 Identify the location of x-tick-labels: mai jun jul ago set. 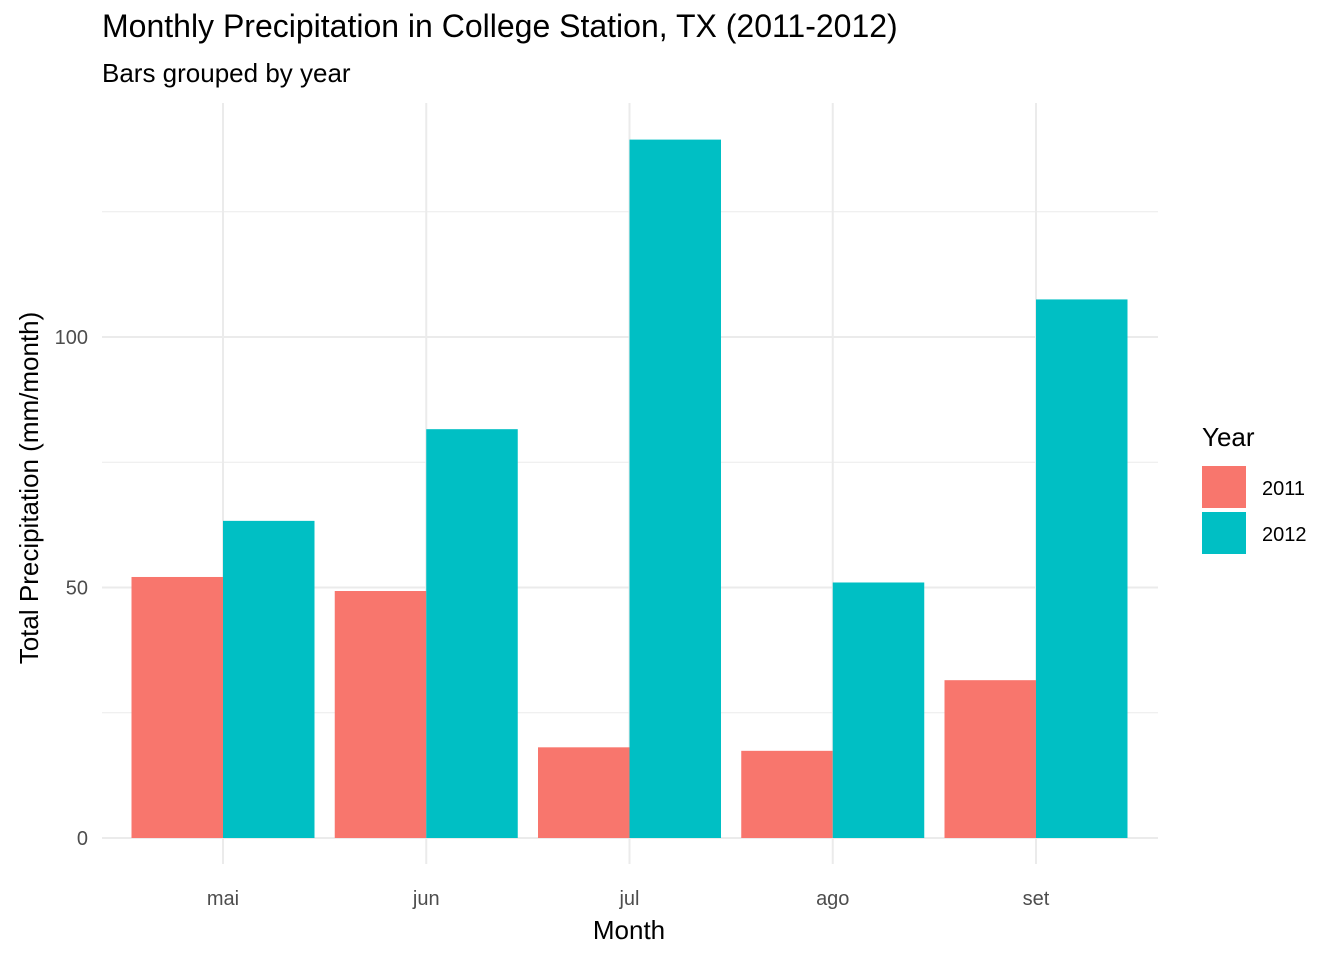
(628, 899).